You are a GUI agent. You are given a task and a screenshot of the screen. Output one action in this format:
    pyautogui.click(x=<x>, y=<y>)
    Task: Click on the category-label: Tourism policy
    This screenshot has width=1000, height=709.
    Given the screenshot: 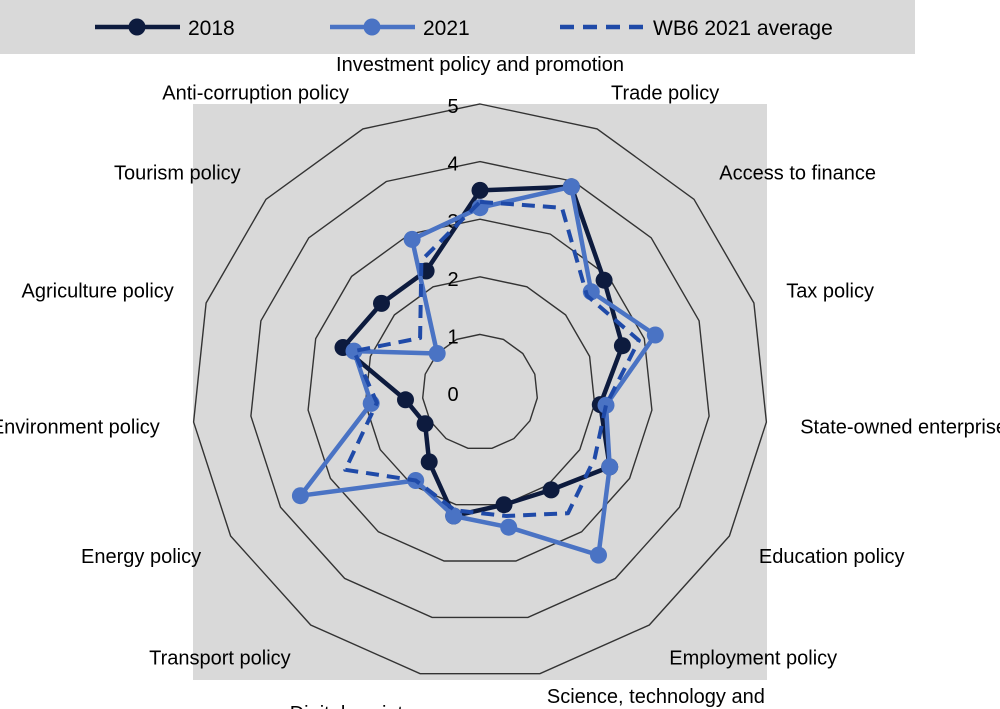 What is the action you would take?
    pyautogui.click(x=177, y=174)
    